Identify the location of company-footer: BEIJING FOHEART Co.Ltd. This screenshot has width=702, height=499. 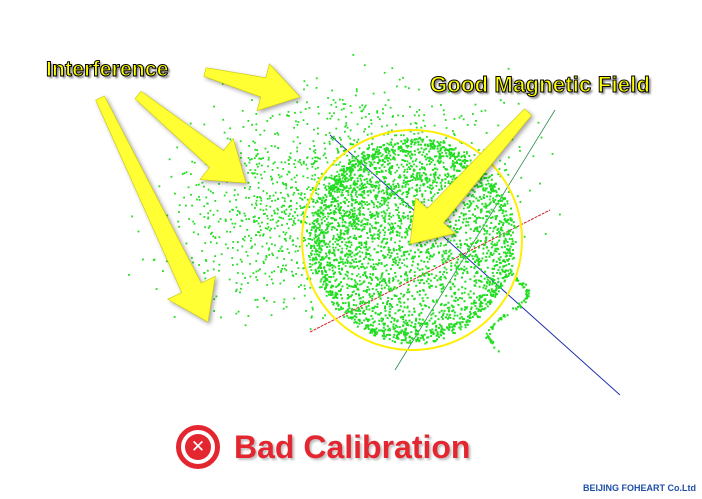
(639, 488).